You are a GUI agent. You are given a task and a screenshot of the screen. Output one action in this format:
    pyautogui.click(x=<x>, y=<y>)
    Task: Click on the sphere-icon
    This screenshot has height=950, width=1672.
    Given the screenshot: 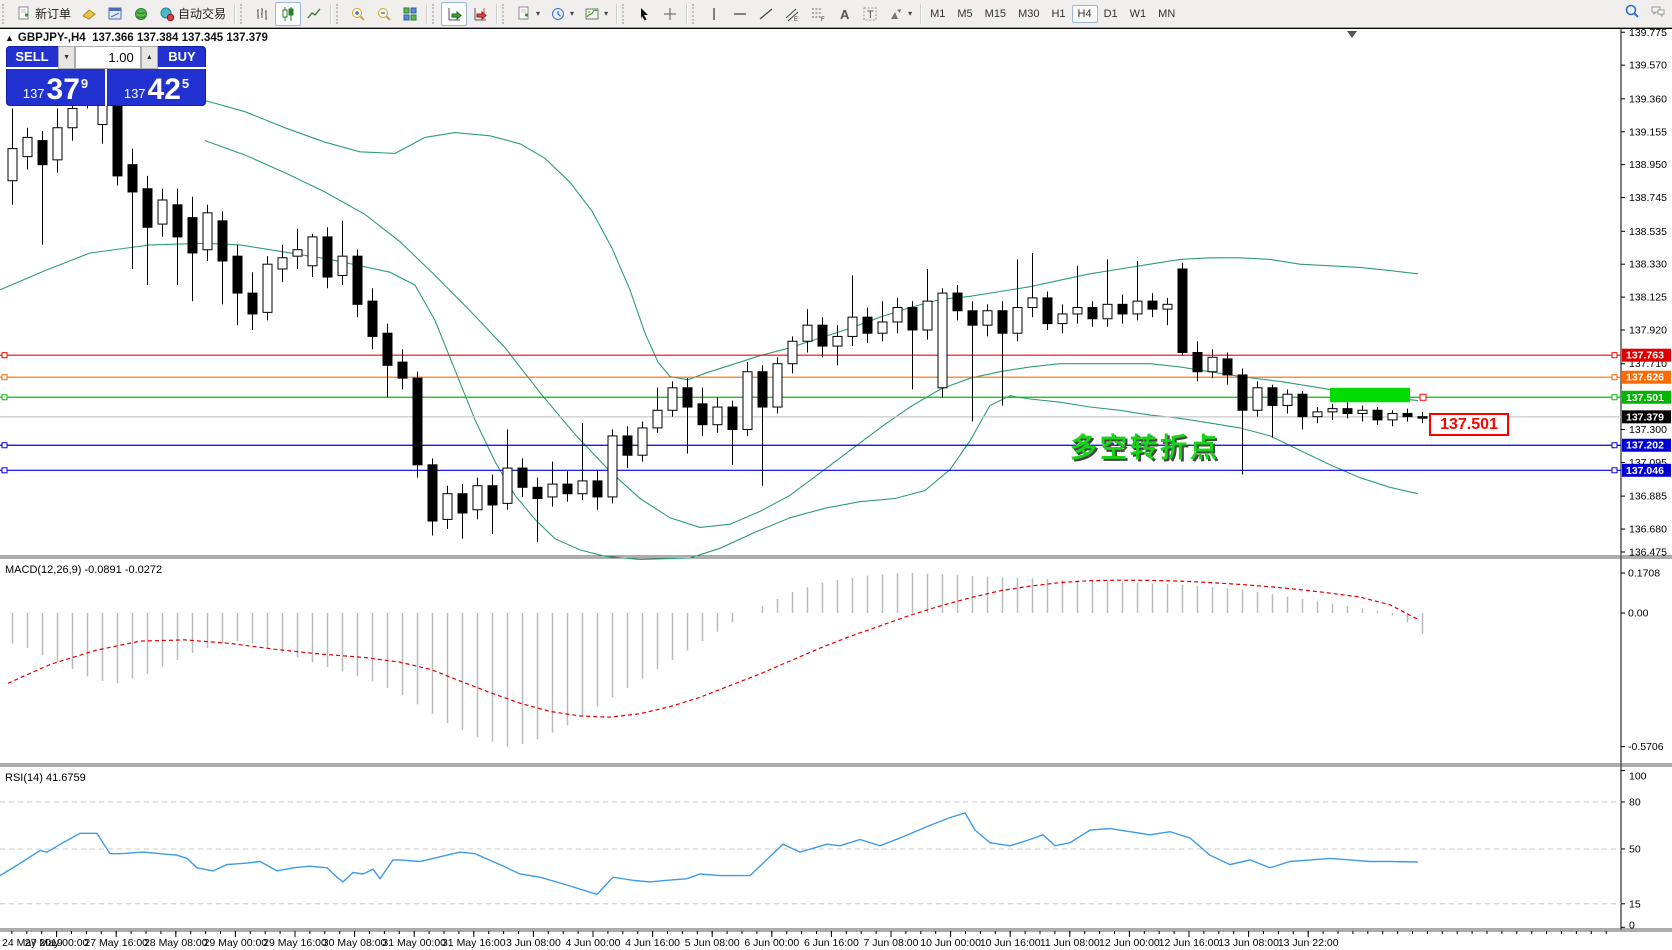 What is the action you would take?
    pyautogui.click(x=141, y=13)
    